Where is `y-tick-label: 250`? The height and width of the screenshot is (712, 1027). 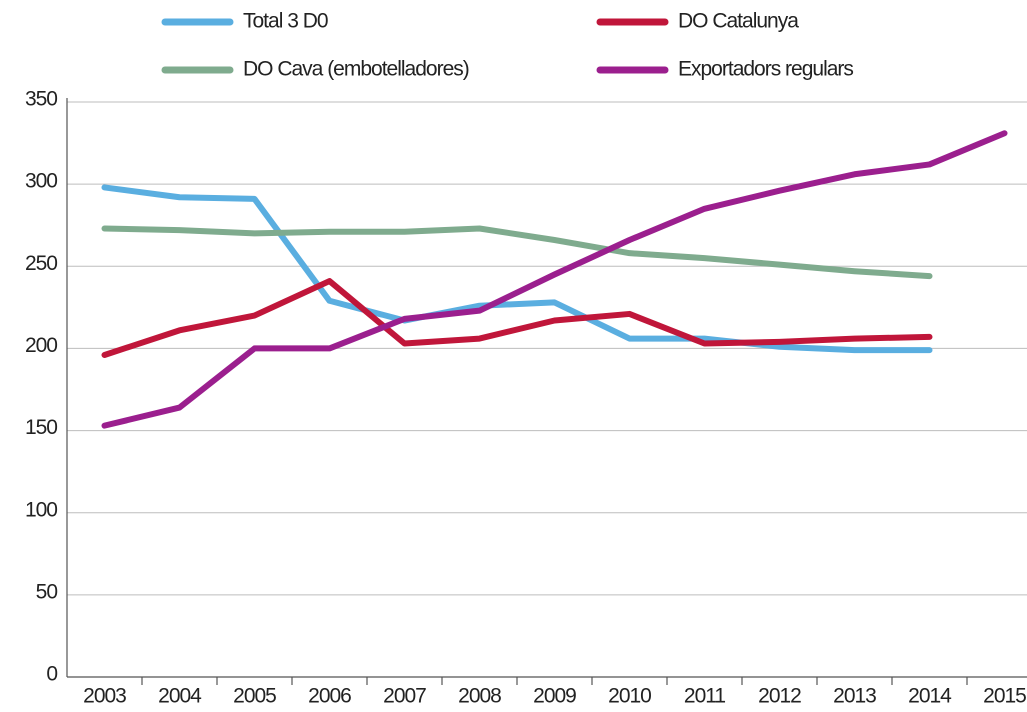
y-tick-label: 250 is located at coordinates (41, 263).